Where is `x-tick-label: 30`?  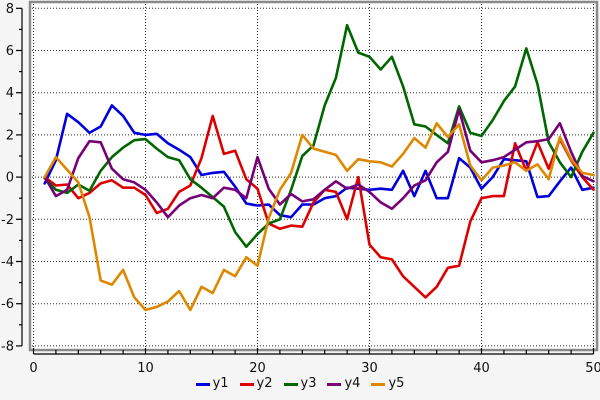 x-tick-label: 30 is located at coordinates (369, 368).